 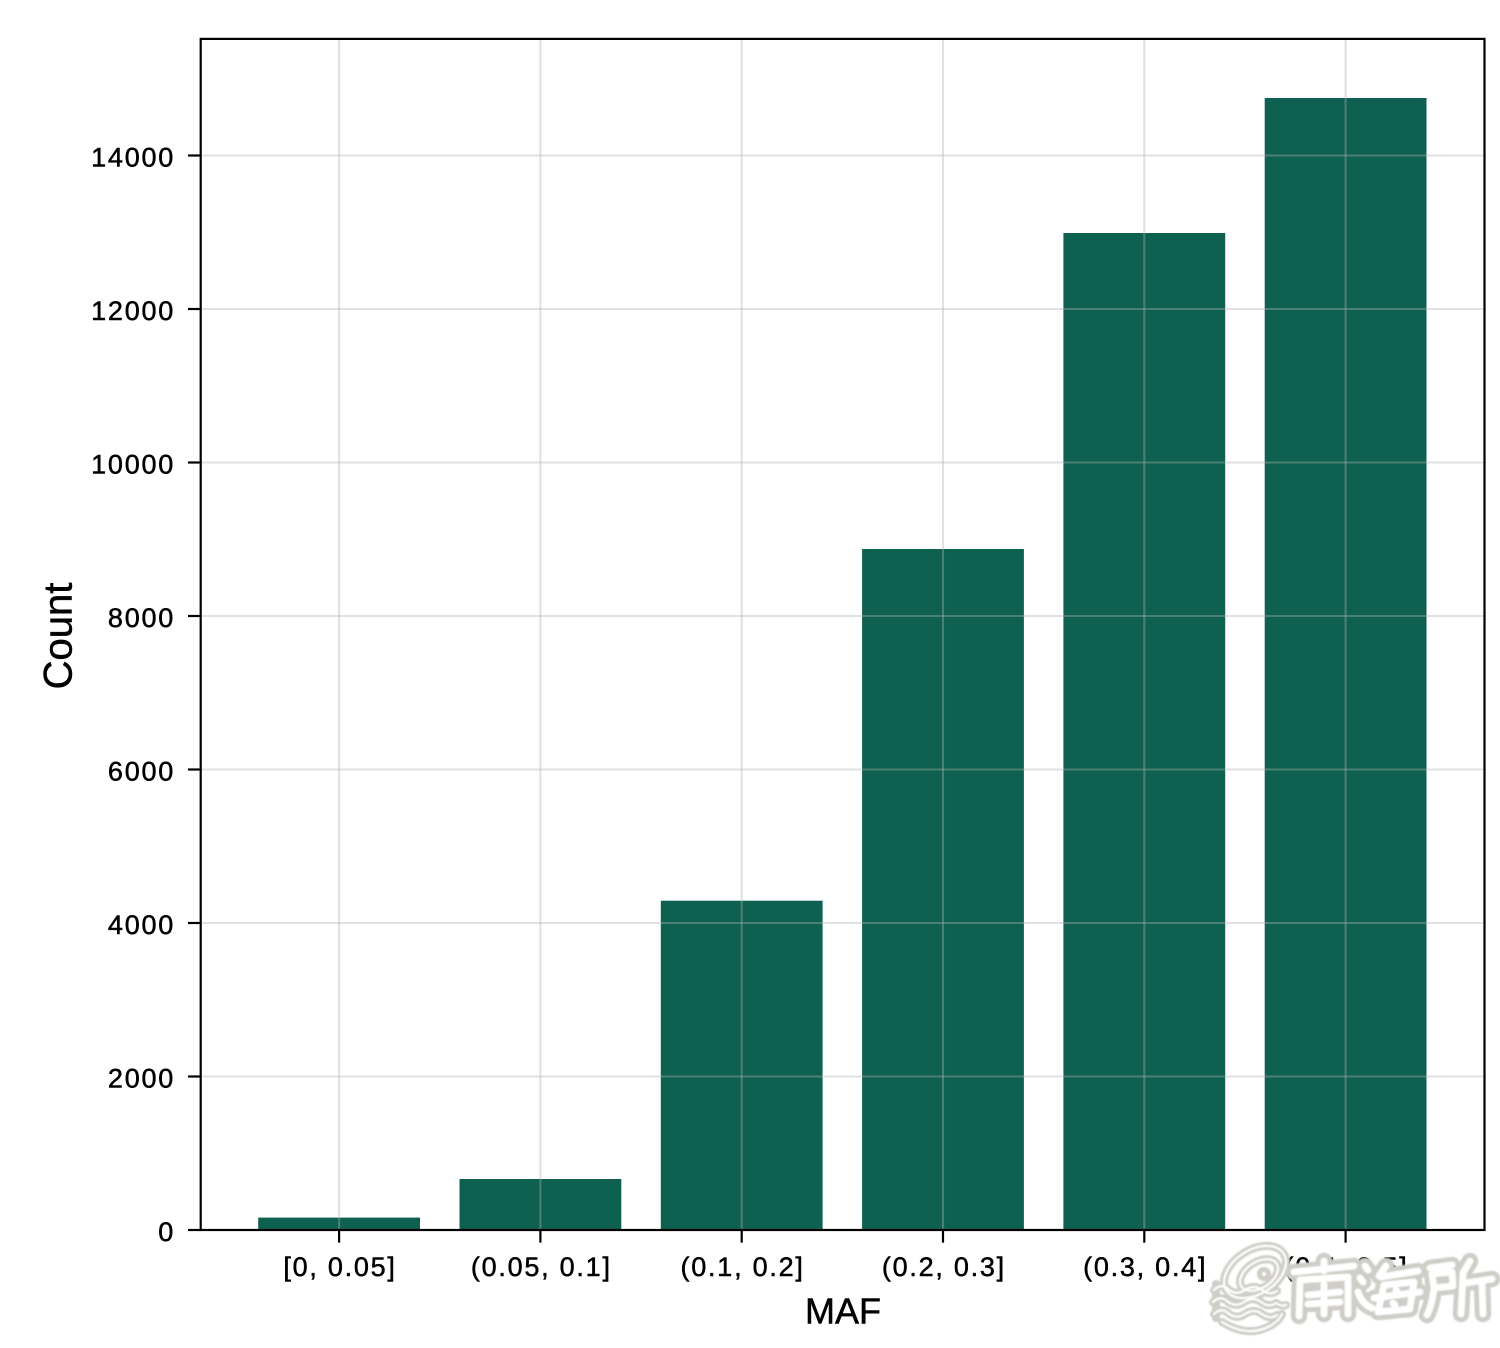 What do you see at coordinates (59, 636) in the screenshot?
I see `svg-text: Count` at bounding box center [59, 636].